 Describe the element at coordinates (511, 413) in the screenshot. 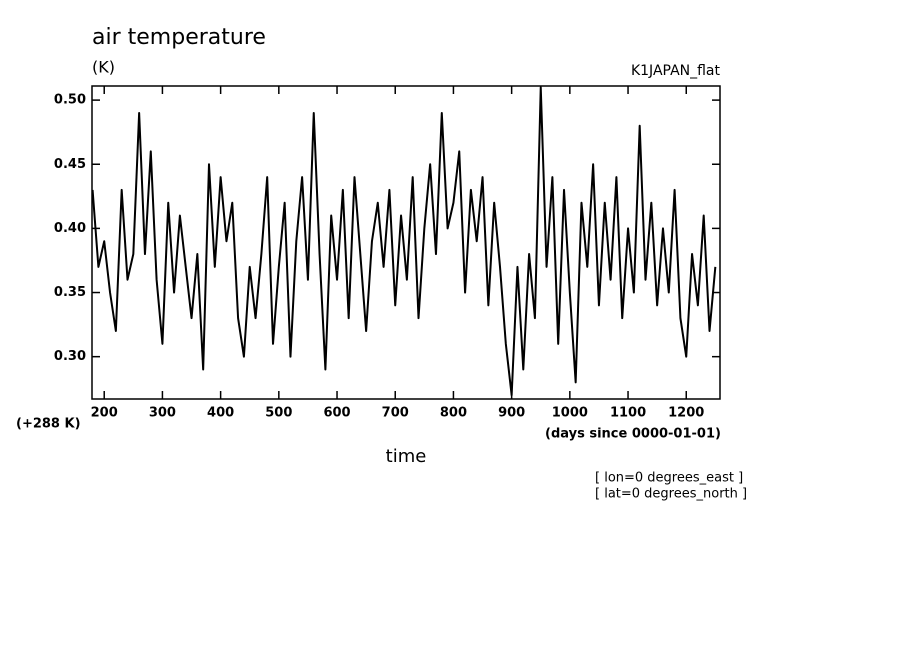

I see `x-tick-label: 900` at that location.